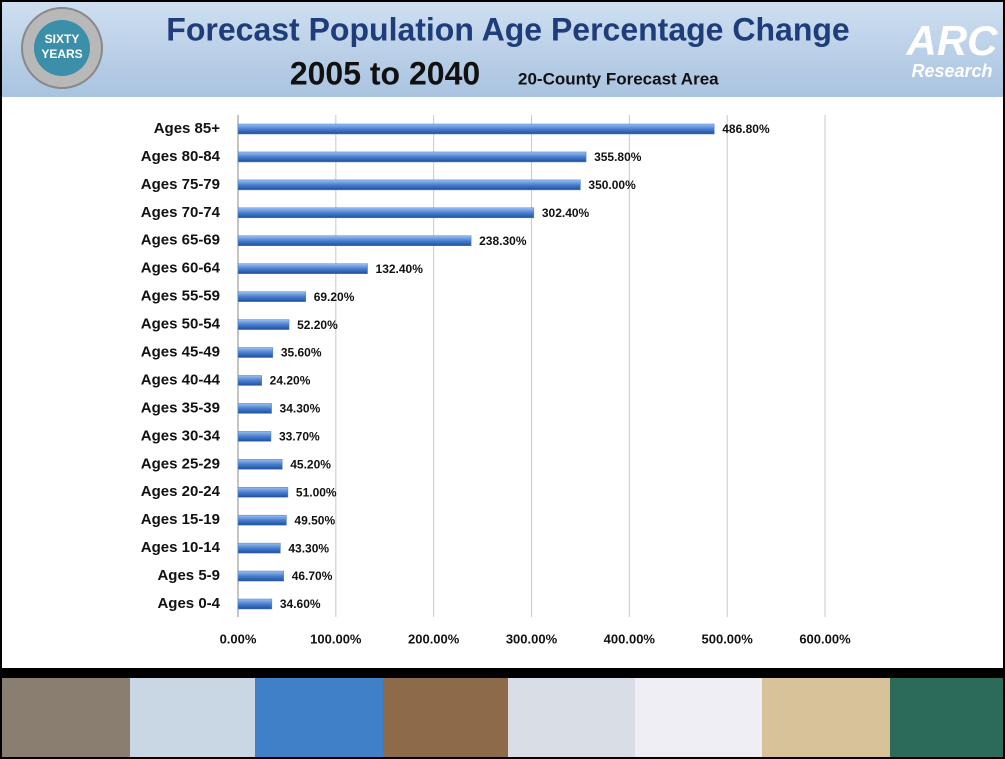 The height and width of the screenshot is (759, 1005). What do you see at coordinates (334, 297) in the screenshot?
I see `value-label: 69.20%` at bounding box center [334, 297].